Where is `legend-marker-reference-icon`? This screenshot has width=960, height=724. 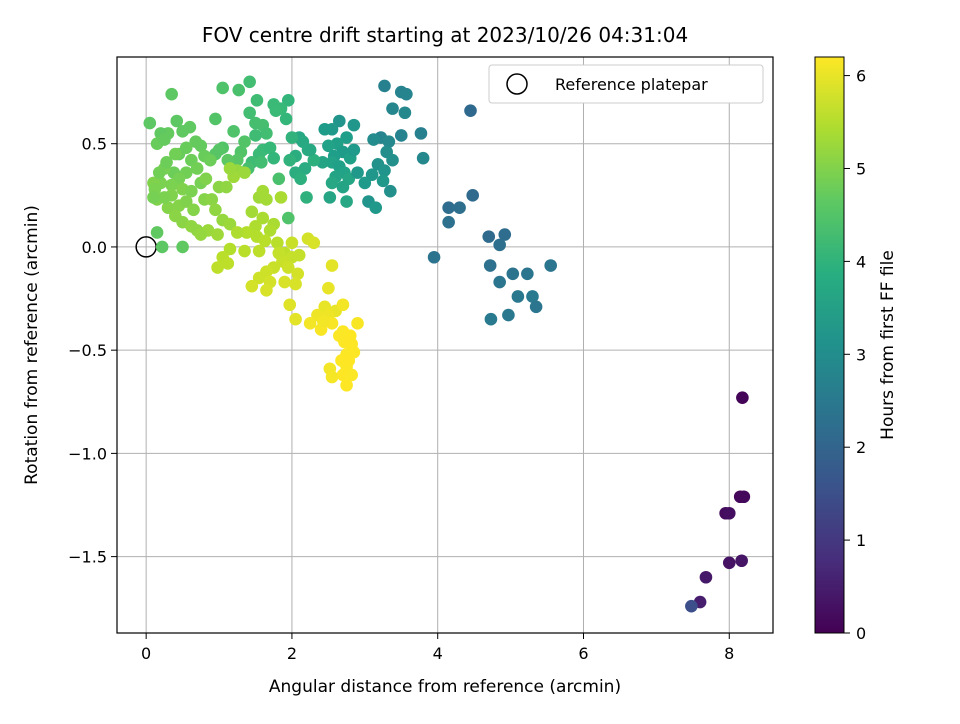 legend-marker-reference-icon is located at coordinates (517, 84).